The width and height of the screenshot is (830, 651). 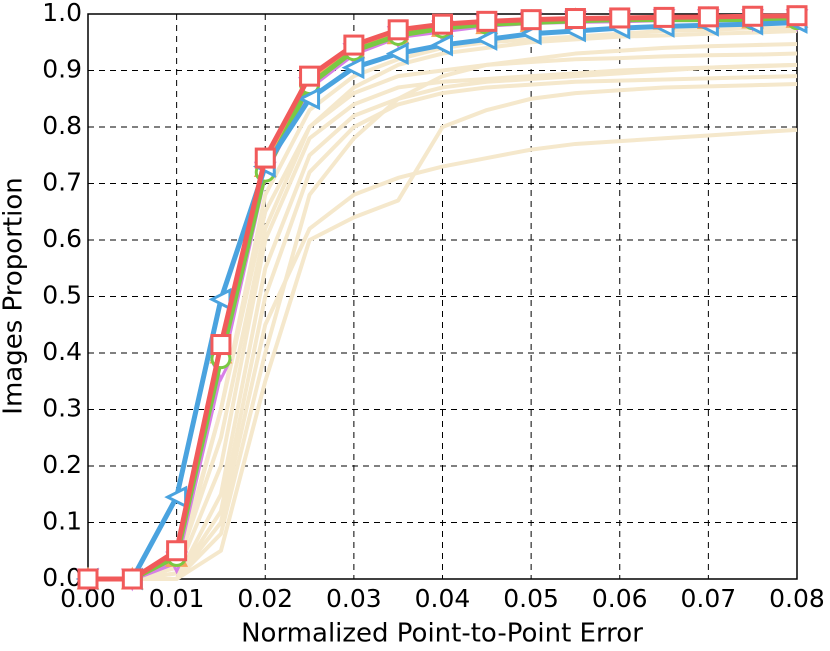 I want to click on x-tick-label: 0.06, so click(x=620, y=598).